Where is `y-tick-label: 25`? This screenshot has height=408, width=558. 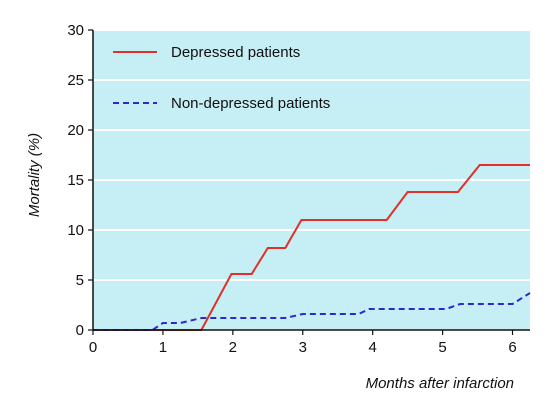 y-tick-label: 25 is located at coordinates (75, 80).